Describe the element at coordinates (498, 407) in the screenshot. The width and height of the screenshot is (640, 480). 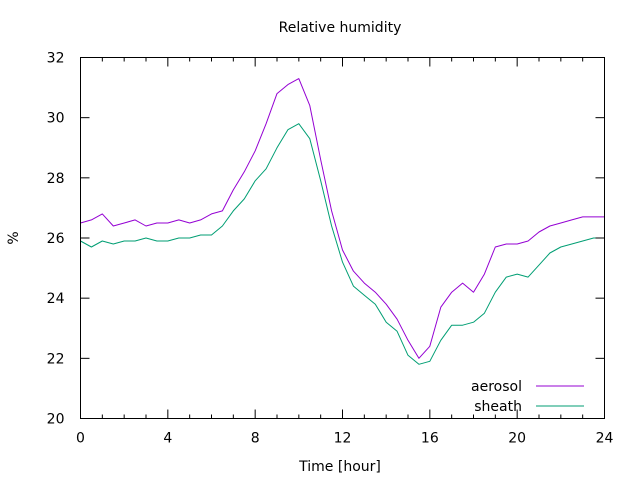
I see `legend-label-sheath: sheath` at that location.